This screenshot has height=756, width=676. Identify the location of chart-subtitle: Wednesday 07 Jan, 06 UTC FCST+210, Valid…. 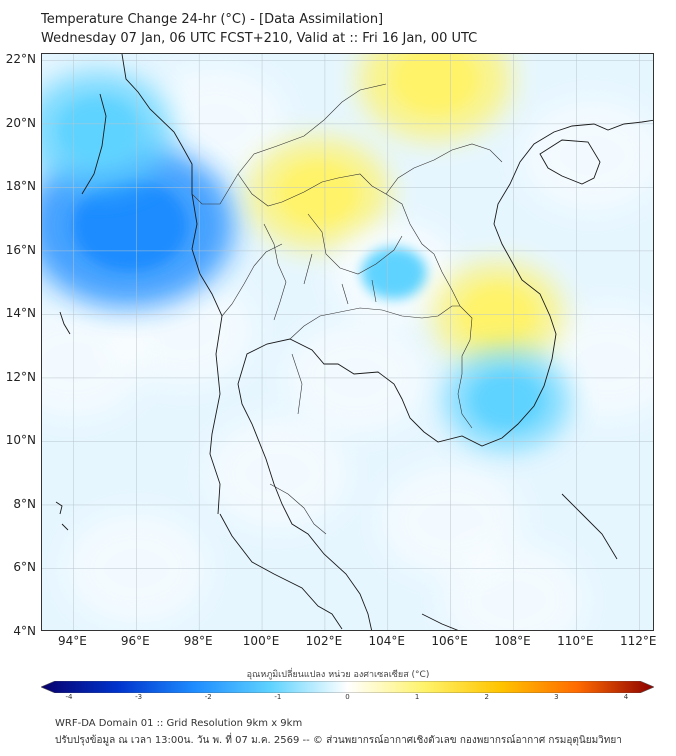
(259, 38).